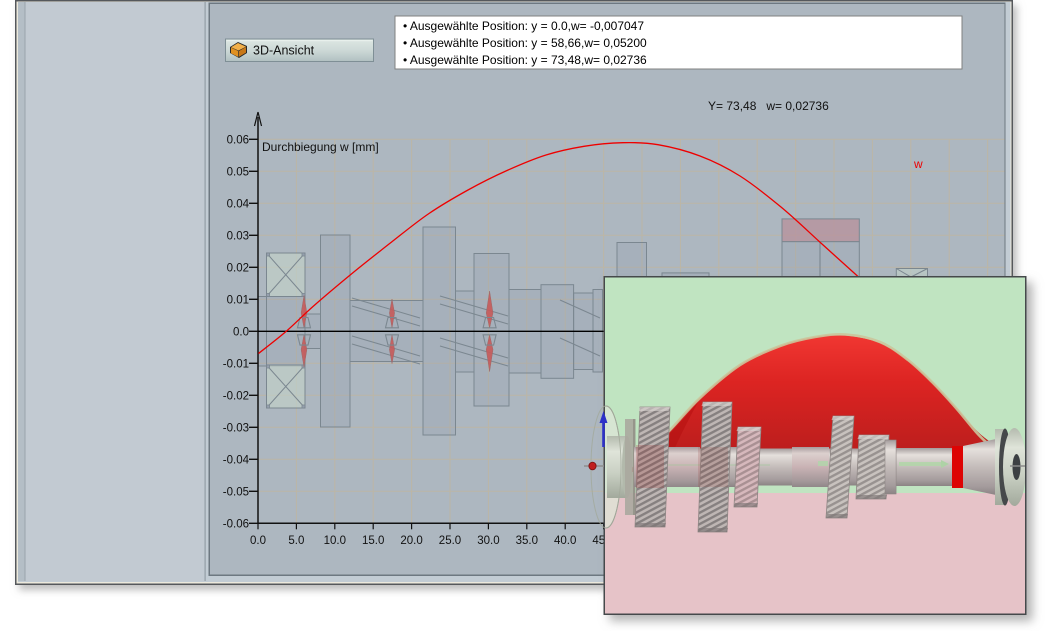 Image resolution: width=1045 pixels, height=631 pixels. What do you see at coordinates (918, 164) in the screenshot?
I see `svg-text: w` at bounding box center [918, 164].